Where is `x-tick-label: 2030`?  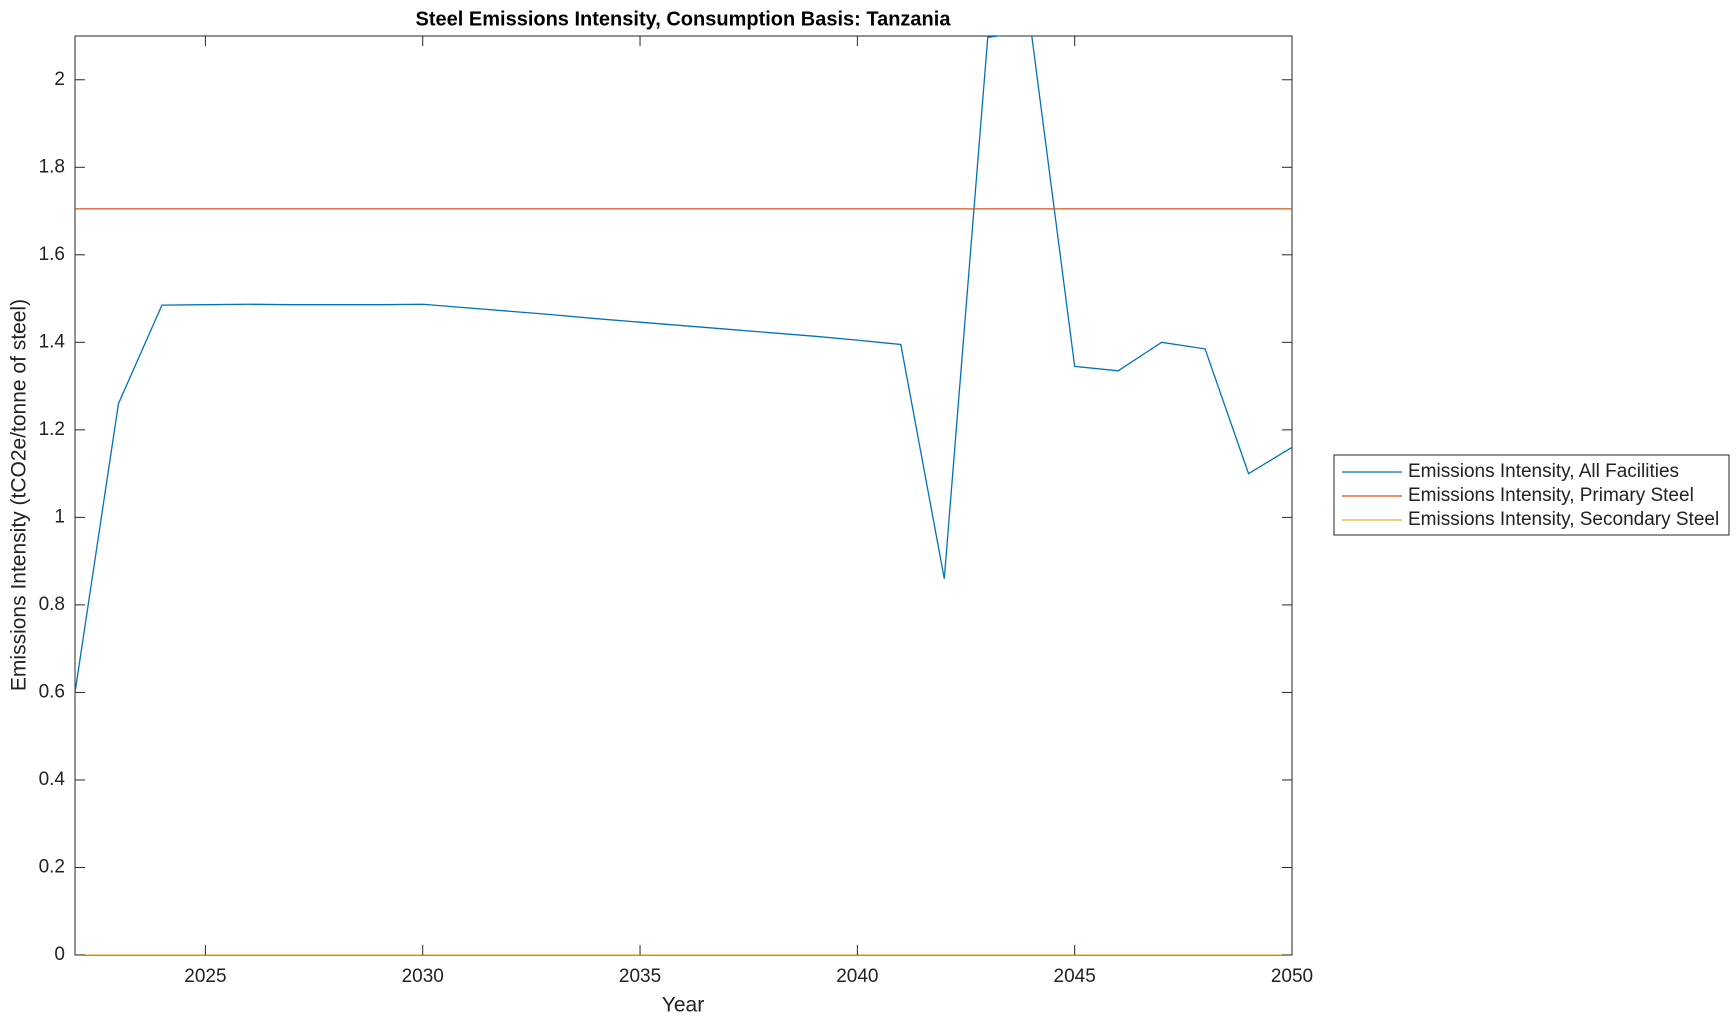 x-tick-label: 2030 is located at coordinates (423, 976).